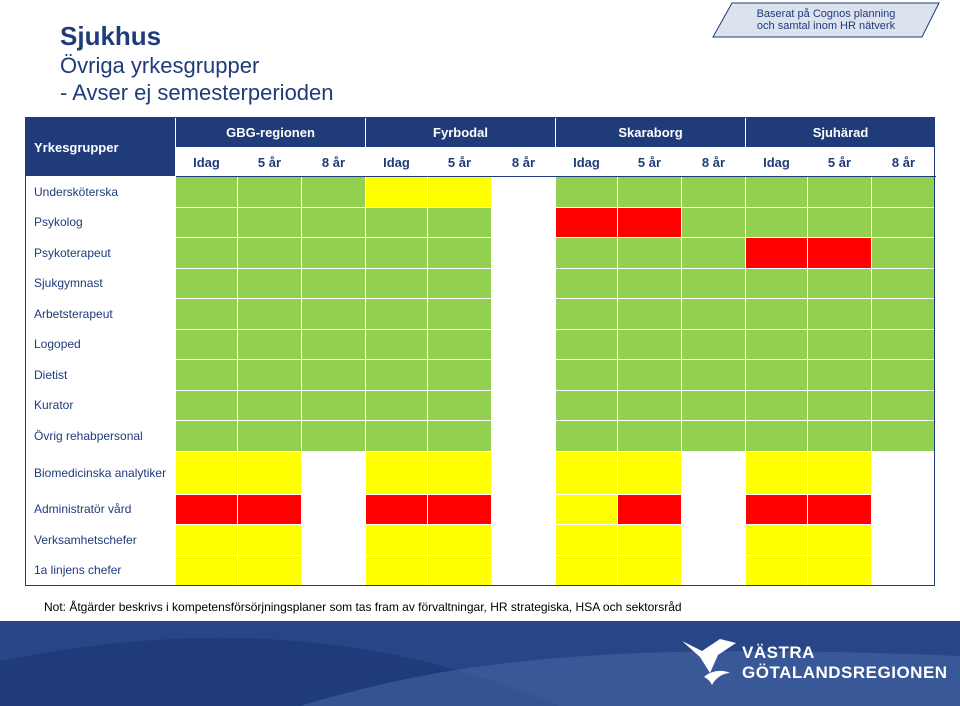  Describe the element at coordinates (100, 253) in the screenshot. I see `row-label: Psykoterapeut` at that location.